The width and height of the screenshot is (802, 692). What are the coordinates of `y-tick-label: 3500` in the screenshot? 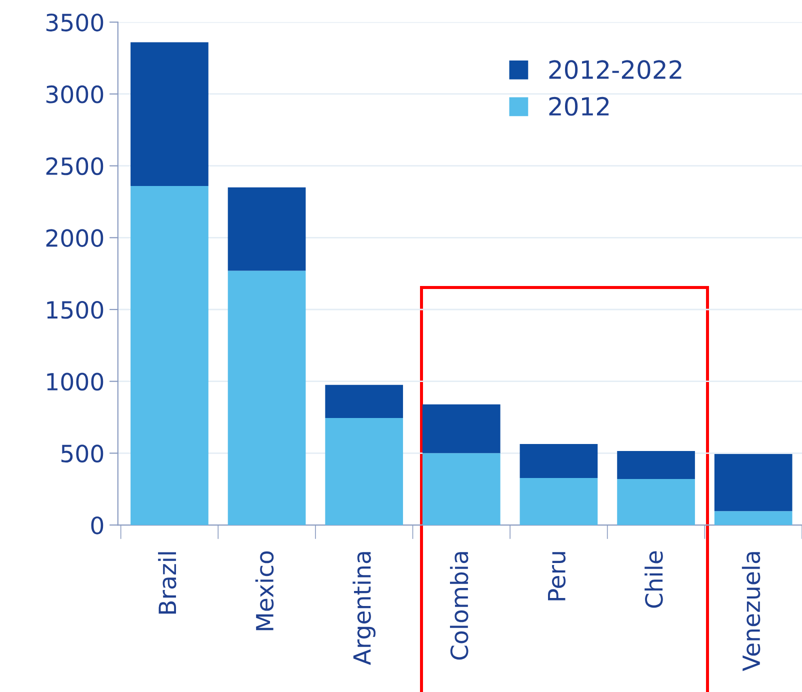 It's located at (75, 23).